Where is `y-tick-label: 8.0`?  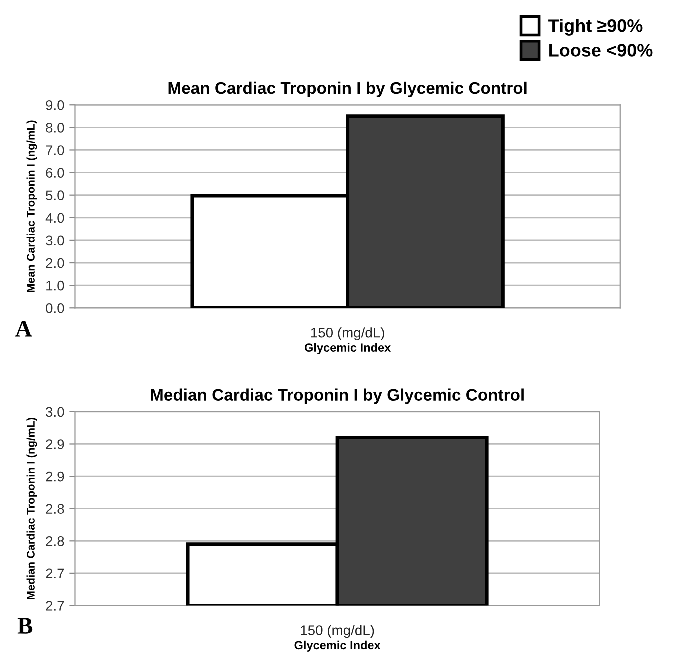
y-tick-label: 8.0 is located at coordinates (55, 128).